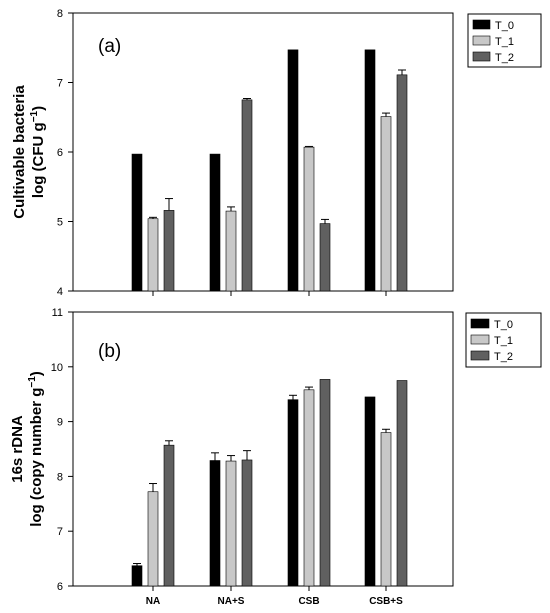 This screenshot has height=613, width=550. Describe the element at coordinates (269, 293) in the screenshot. I see `x-axis-a` at that location.